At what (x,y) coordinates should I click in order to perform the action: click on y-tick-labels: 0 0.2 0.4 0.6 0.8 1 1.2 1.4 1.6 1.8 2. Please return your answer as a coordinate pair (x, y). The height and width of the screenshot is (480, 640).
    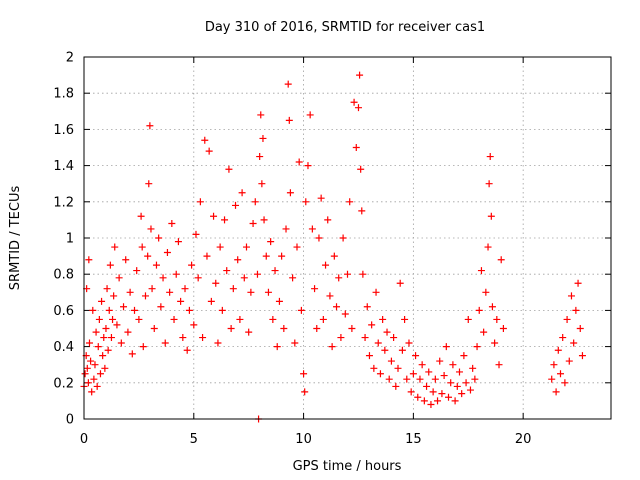
    Looking at the image, I should click on (63, 239).